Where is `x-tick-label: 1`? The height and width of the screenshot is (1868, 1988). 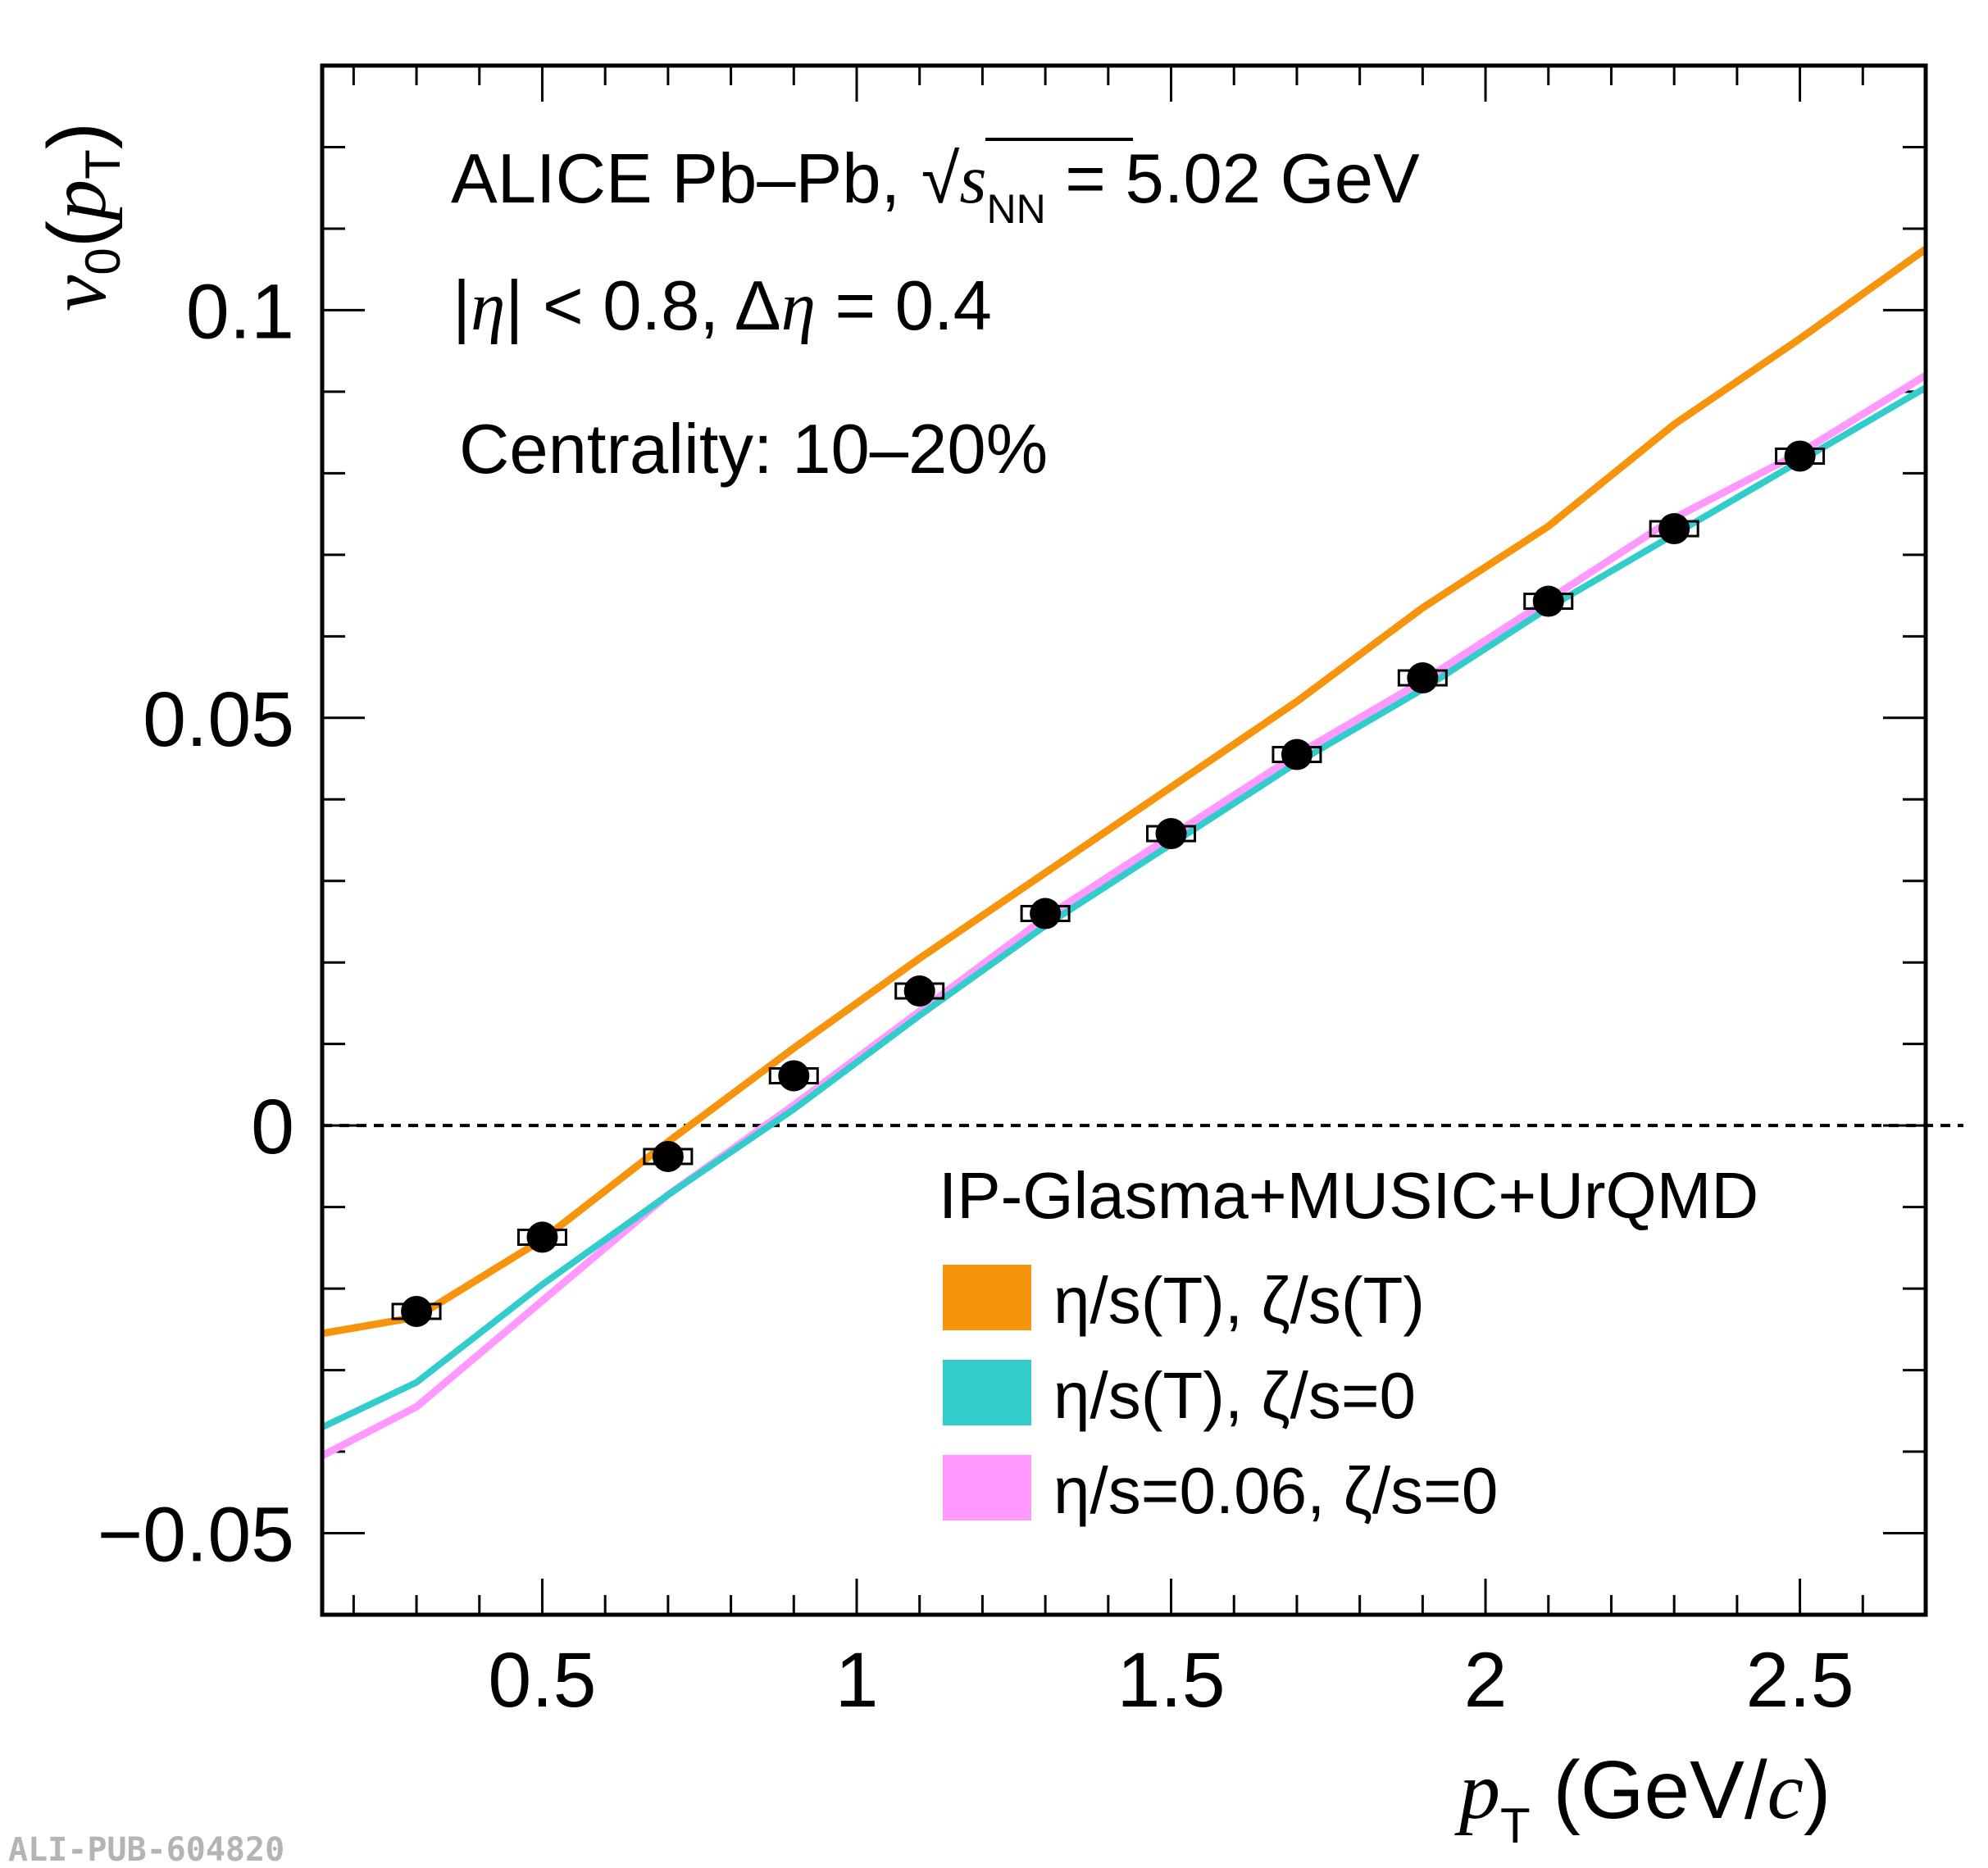 x-tick-label: 1 is located at coordinates (857, 1680).